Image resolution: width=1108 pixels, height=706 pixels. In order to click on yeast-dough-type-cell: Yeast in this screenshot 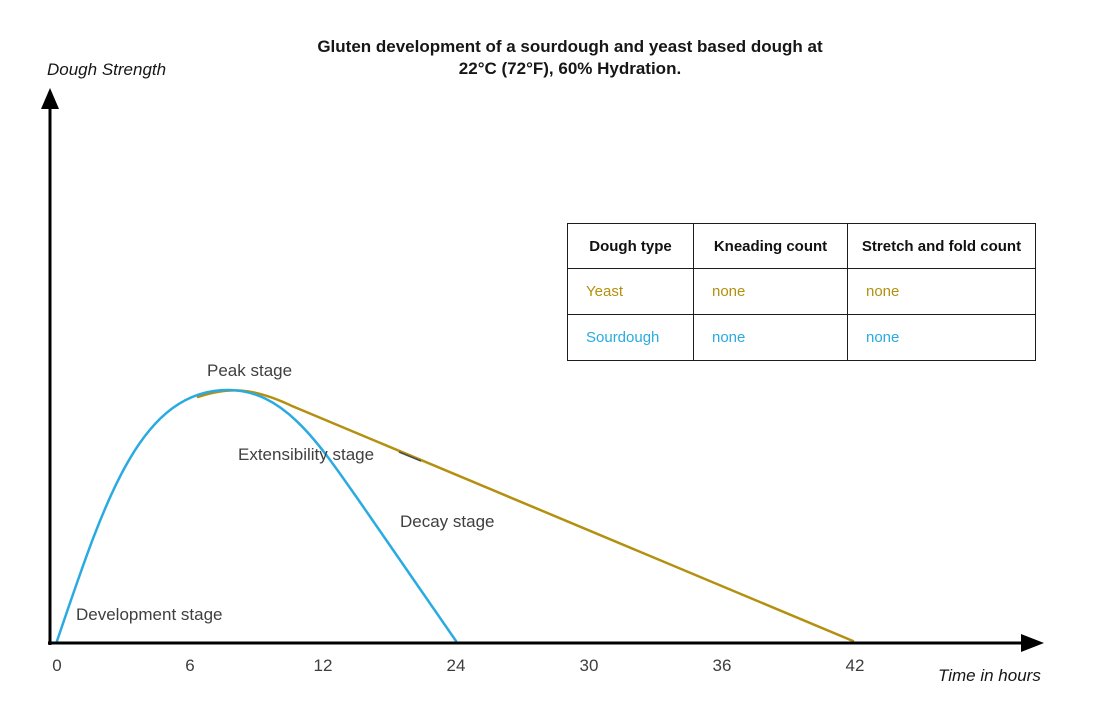, I will do `click(630, 291)`.